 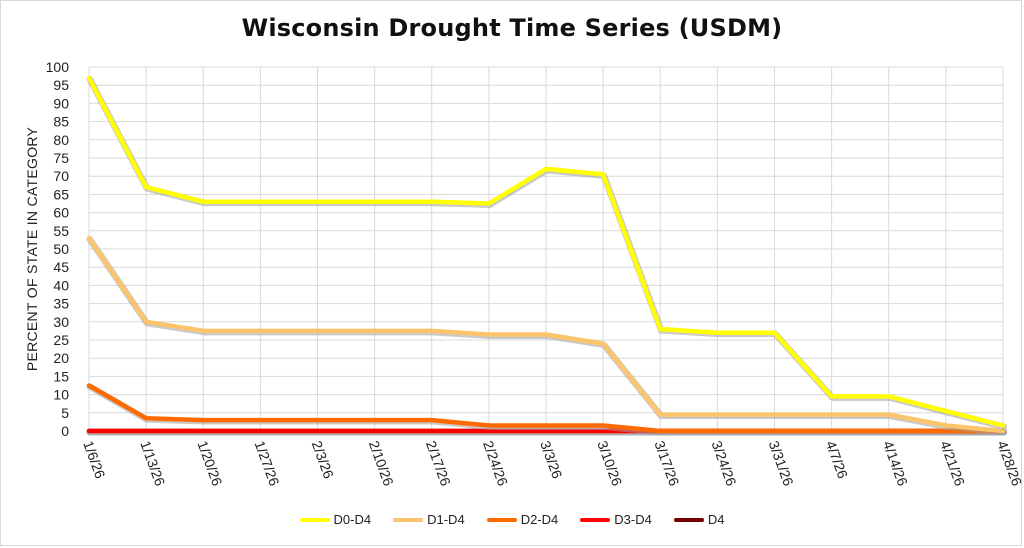 I want to click on y-tick-label: 60, so click(x=61, y=213).